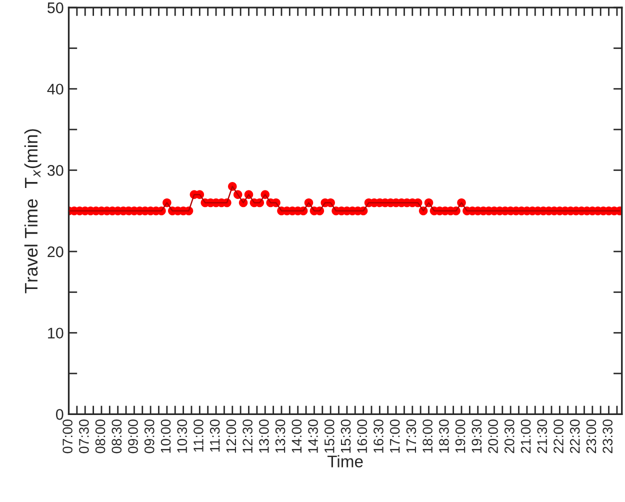 This screenshot has height=502, width=625. Describe the element at coordinates (575, 437) in the screenshot. I see `x-tick-label: 22:30` at that location.